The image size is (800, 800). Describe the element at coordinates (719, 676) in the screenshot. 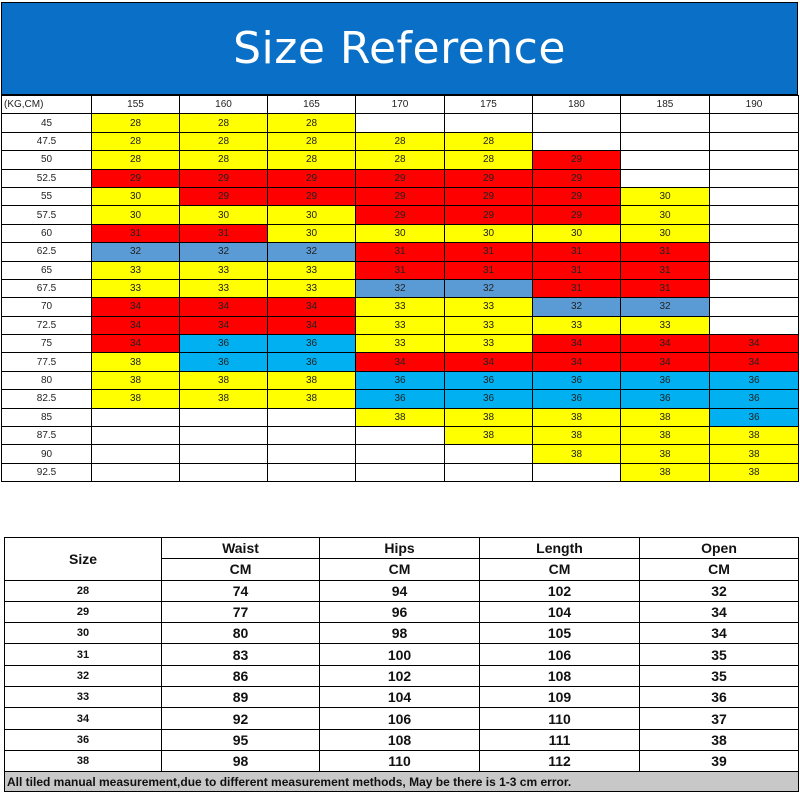

I see `measurement-value: 35` at that location.